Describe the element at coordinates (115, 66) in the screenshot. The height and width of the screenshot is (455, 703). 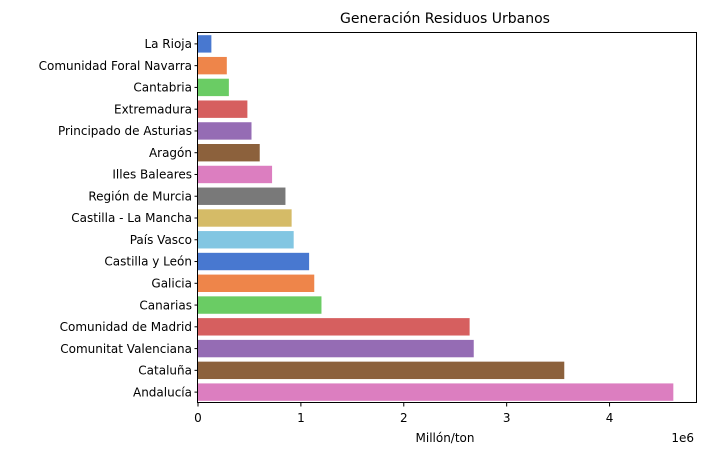
I see `y-tick-label: Comunidad Foral Navarra` at that location.